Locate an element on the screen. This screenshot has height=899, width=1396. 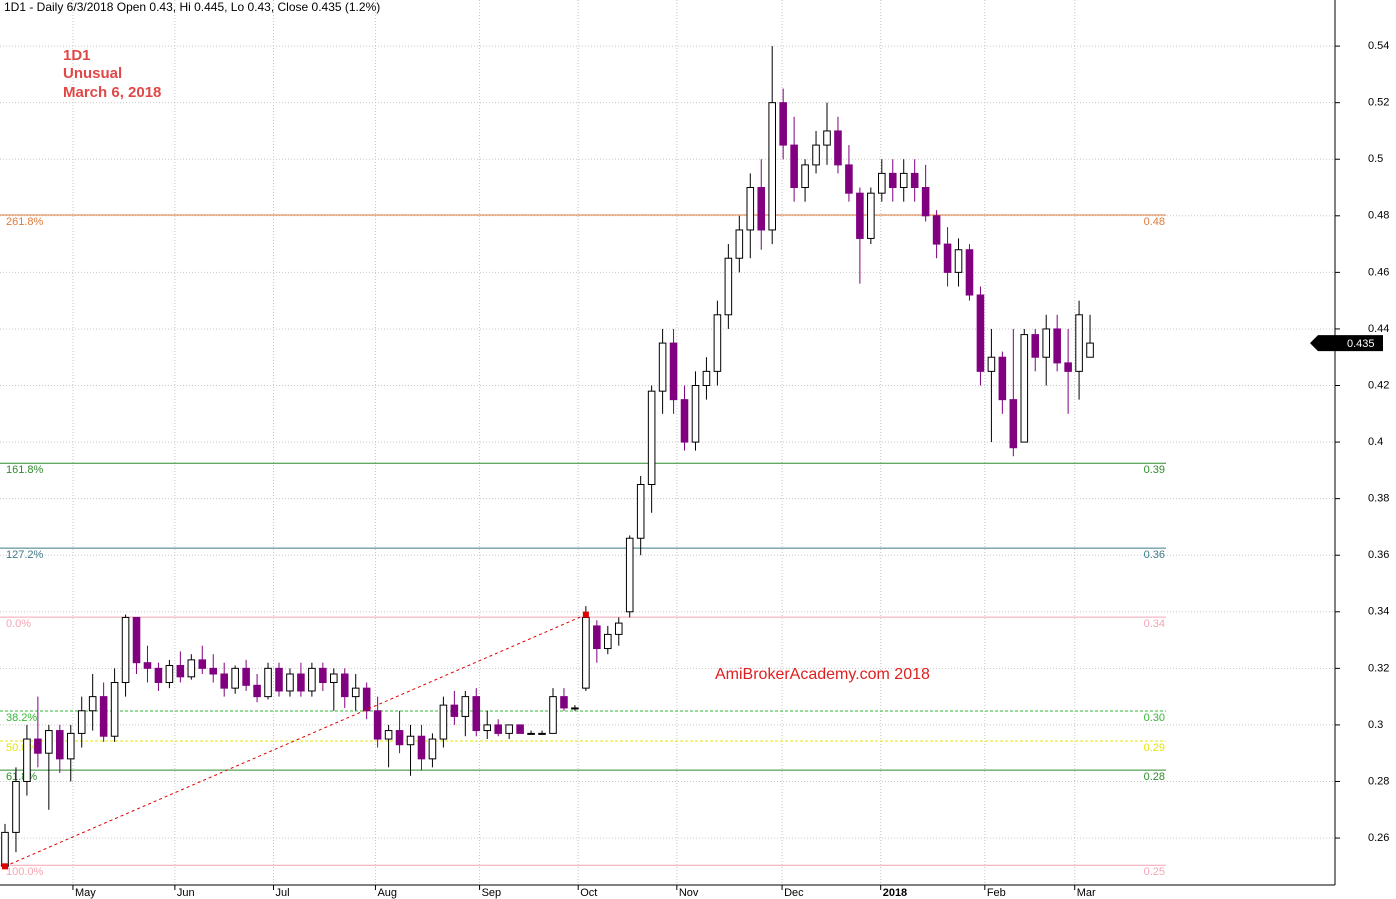
y-tick-label: 0.36 is located at coordinates (1378, 555).